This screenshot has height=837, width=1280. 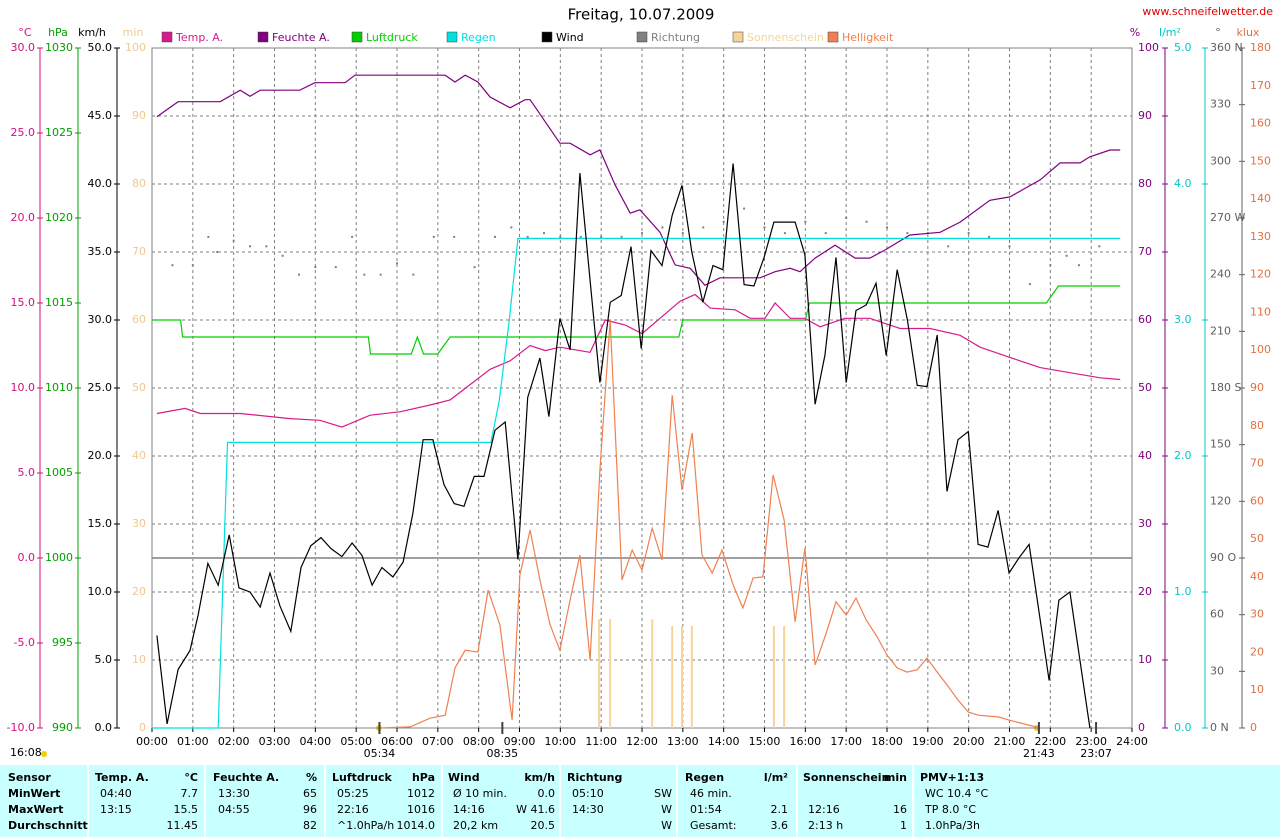 I want to click on x-tick-label: 23:00, so click(x=1091, y=741).